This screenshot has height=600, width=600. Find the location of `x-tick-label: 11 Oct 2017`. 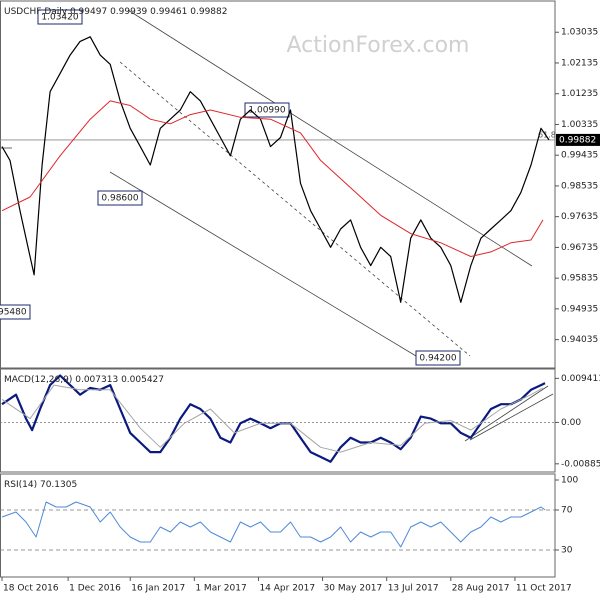

x-tick-label: 11 Oct 2017 is located at coordinates (544, 589).